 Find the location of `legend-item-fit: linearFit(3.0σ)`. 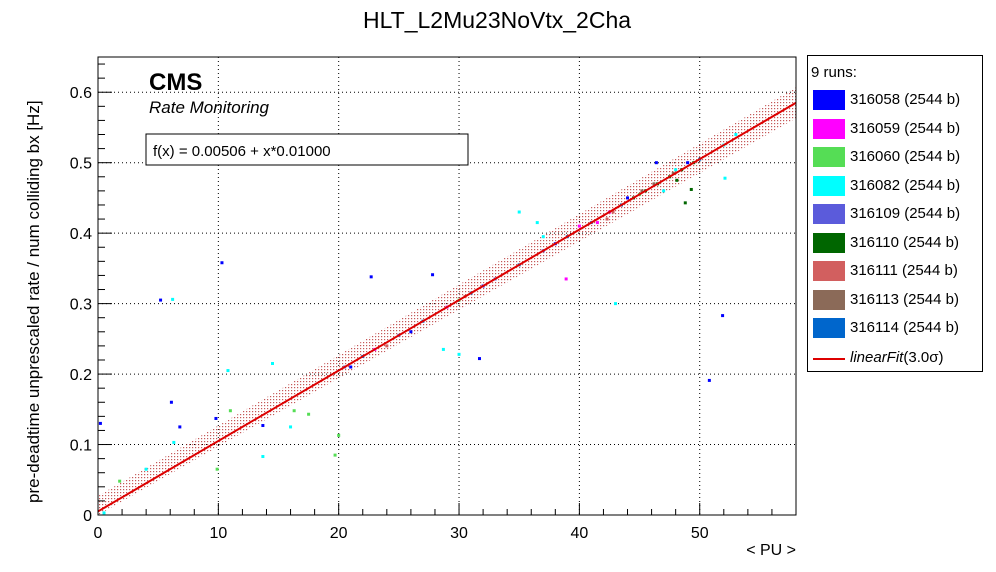

legend-item-fit: linearFit(3.0σ) is located at coordinates (896, 358).